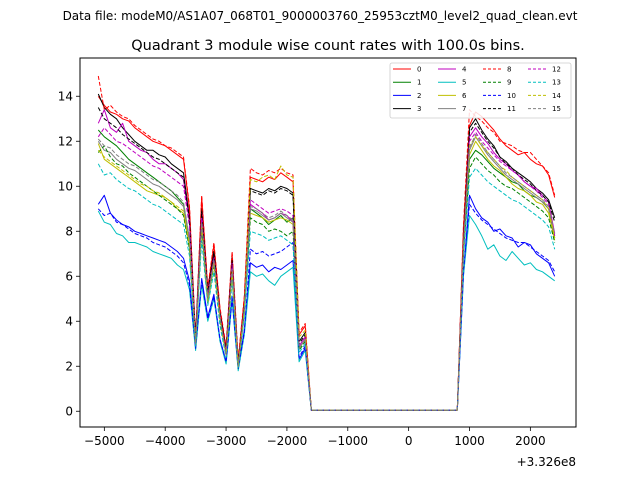  I want to click on legend-label-4: 4, so click(464, 70).